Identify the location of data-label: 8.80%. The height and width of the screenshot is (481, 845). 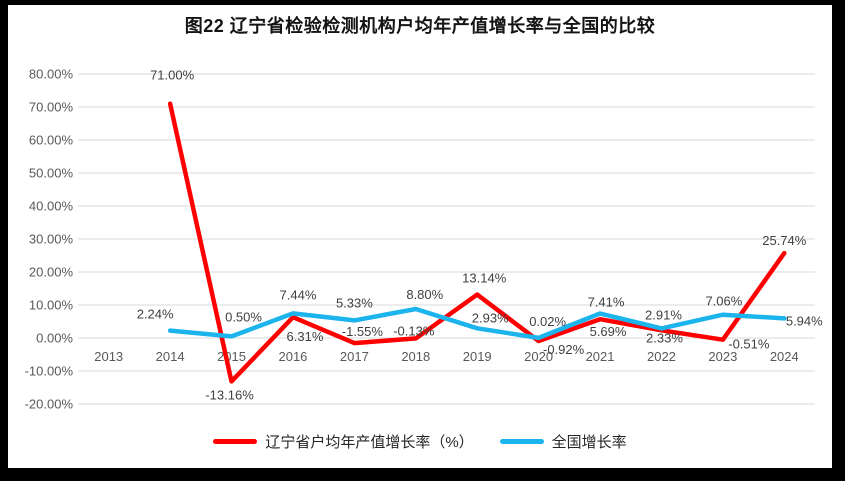
(424, 294).